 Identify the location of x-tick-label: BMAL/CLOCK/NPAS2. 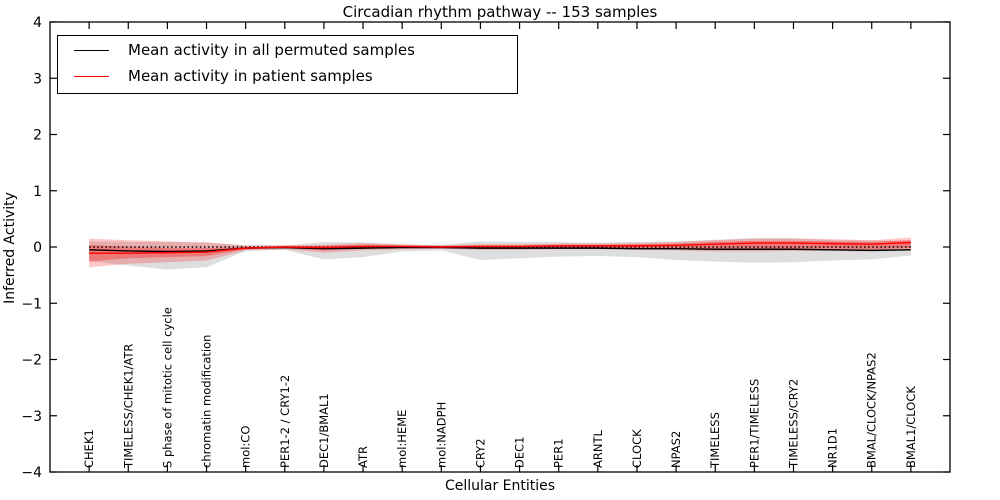
(872, 410).